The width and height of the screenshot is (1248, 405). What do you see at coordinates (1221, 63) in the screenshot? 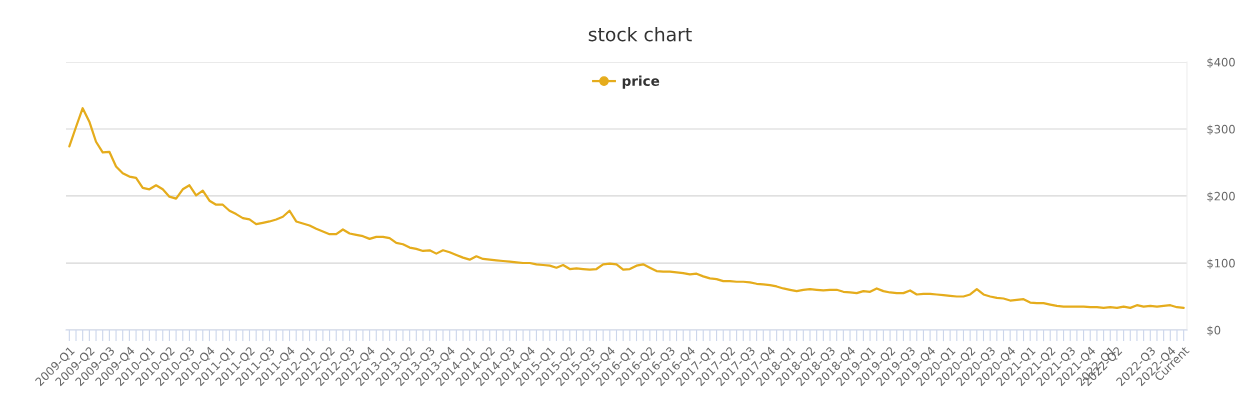
I see `y-tick-label: $400` at bounding box center [1221, 63].